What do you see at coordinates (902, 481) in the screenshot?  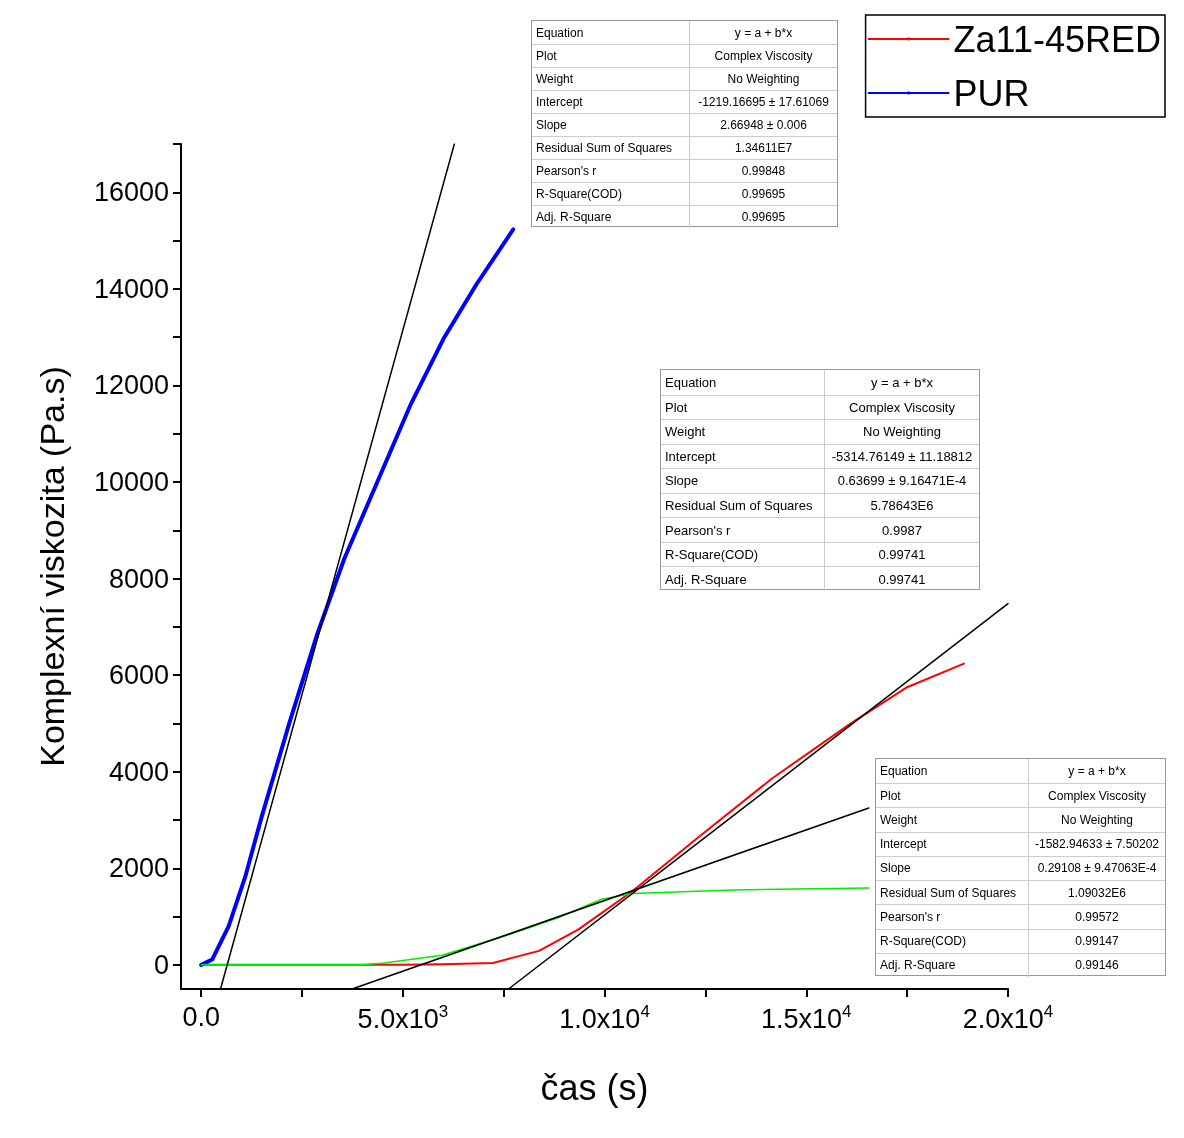 I see `annotation: 0.63699 ± 9.16471E-4` at bounding box center [902, 481].